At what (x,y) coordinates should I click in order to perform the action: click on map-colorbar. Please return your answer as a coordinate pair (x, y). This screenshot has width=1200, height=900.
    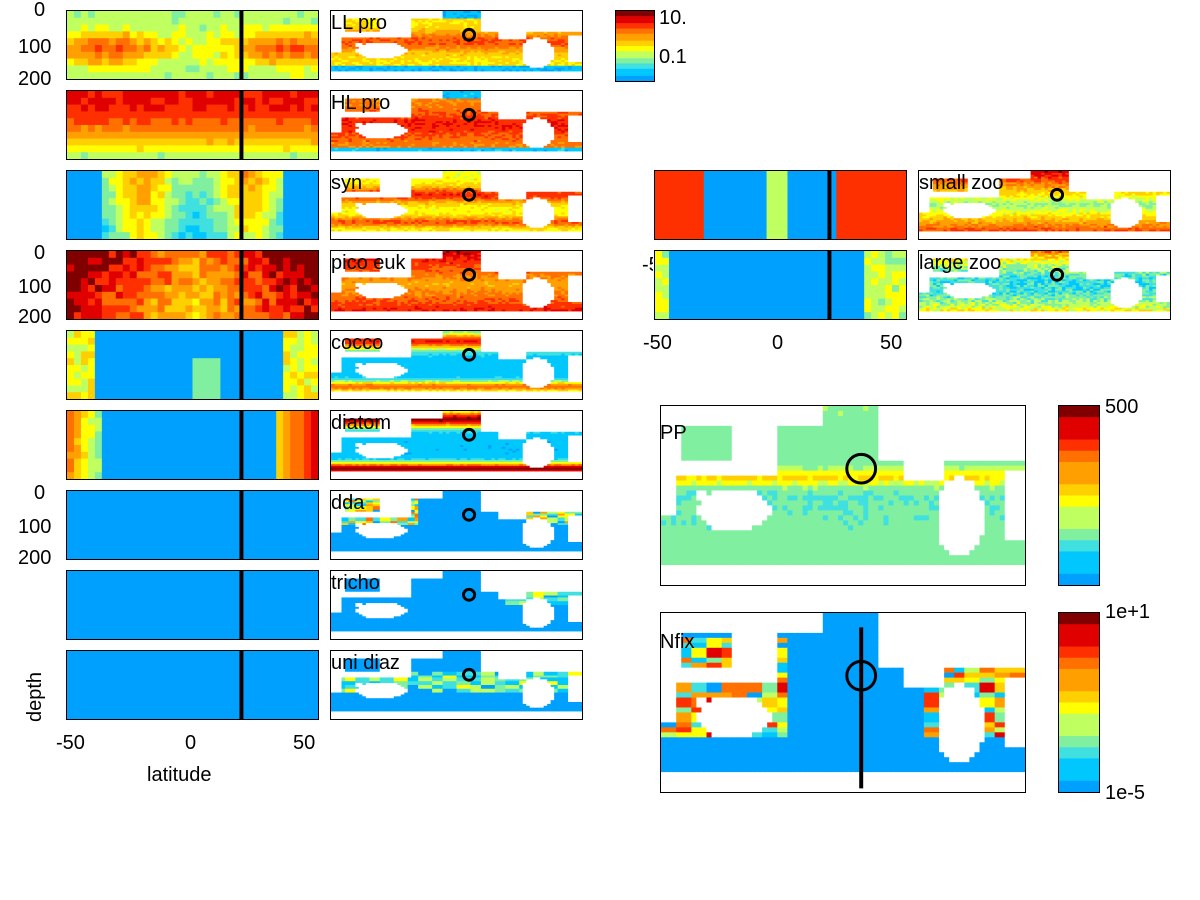
    Looking at the image, I should click on (635, 46).